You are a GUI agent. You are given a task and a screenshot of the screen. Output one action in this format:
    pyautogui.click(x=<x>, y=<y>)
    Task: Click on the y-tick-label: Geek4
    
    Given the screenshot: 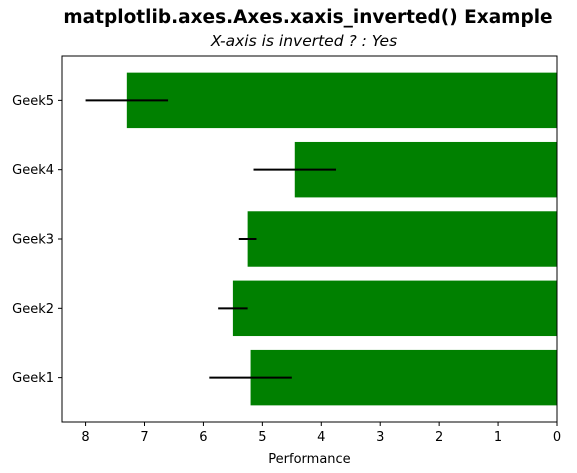 What is the action you would take?
    pyautogui.click(x=33, y=170)
    